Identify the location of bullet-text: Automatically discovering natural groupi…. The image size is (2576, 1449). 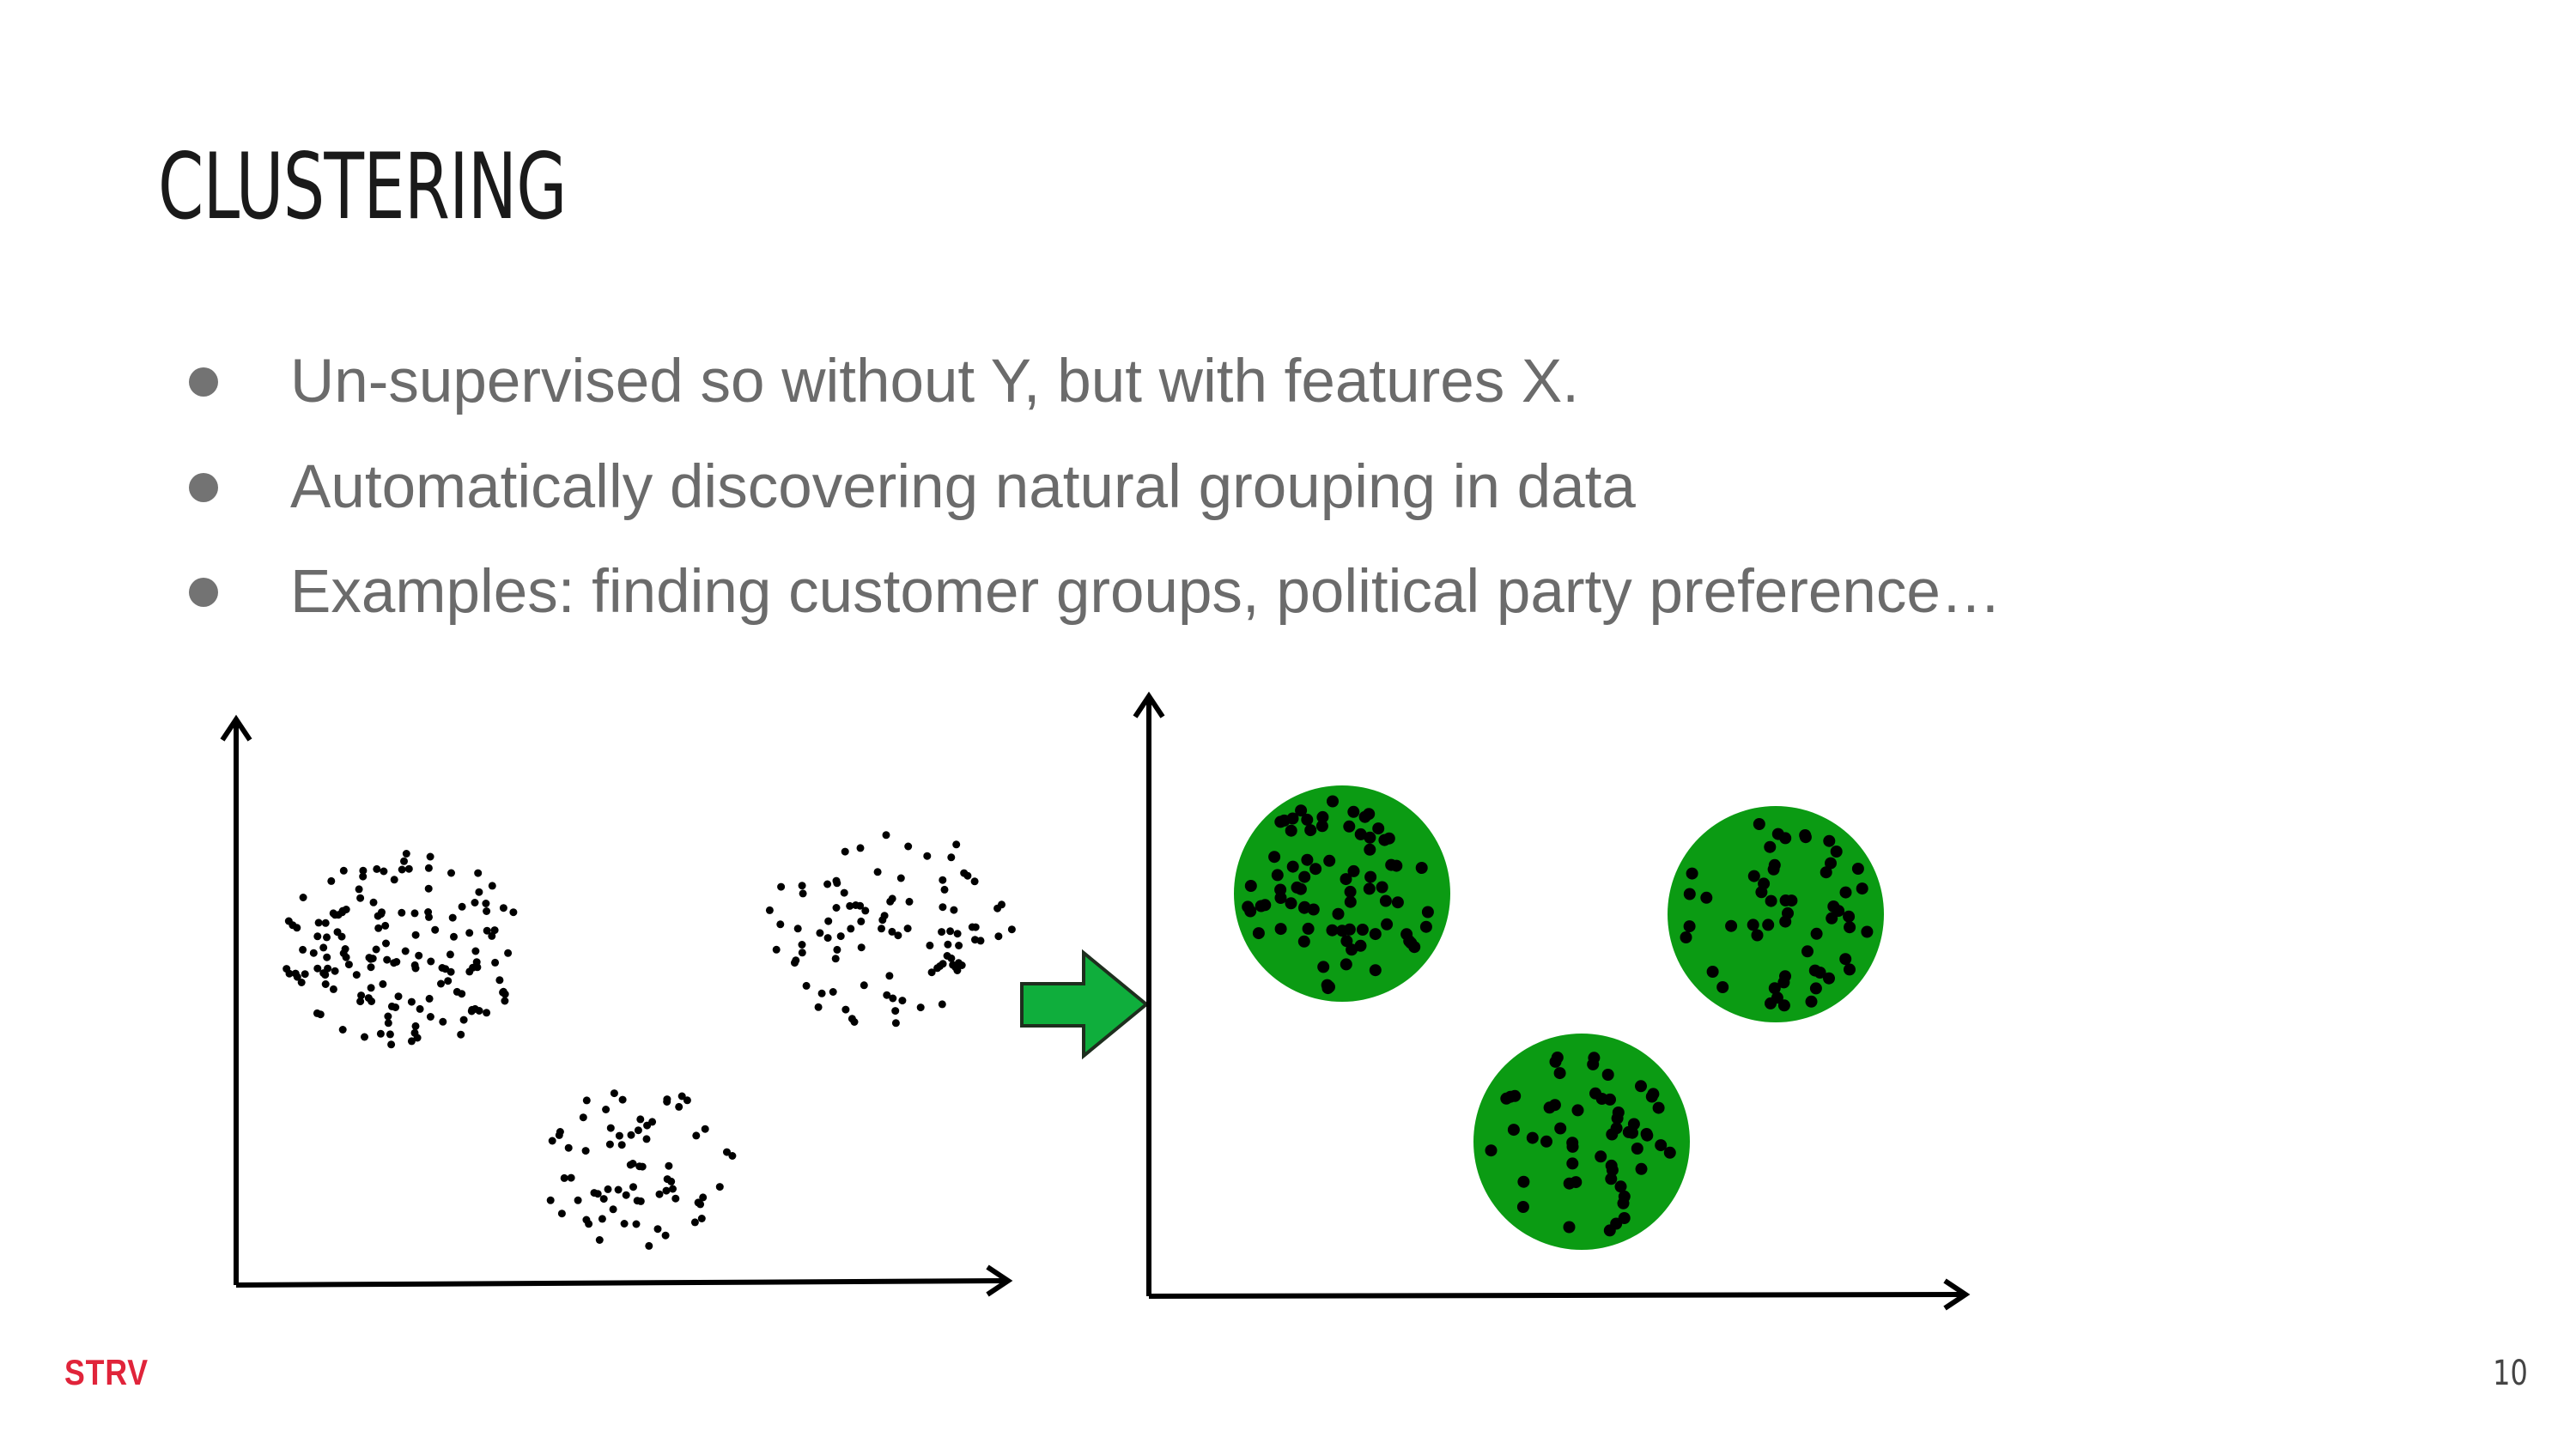
(963, 487).